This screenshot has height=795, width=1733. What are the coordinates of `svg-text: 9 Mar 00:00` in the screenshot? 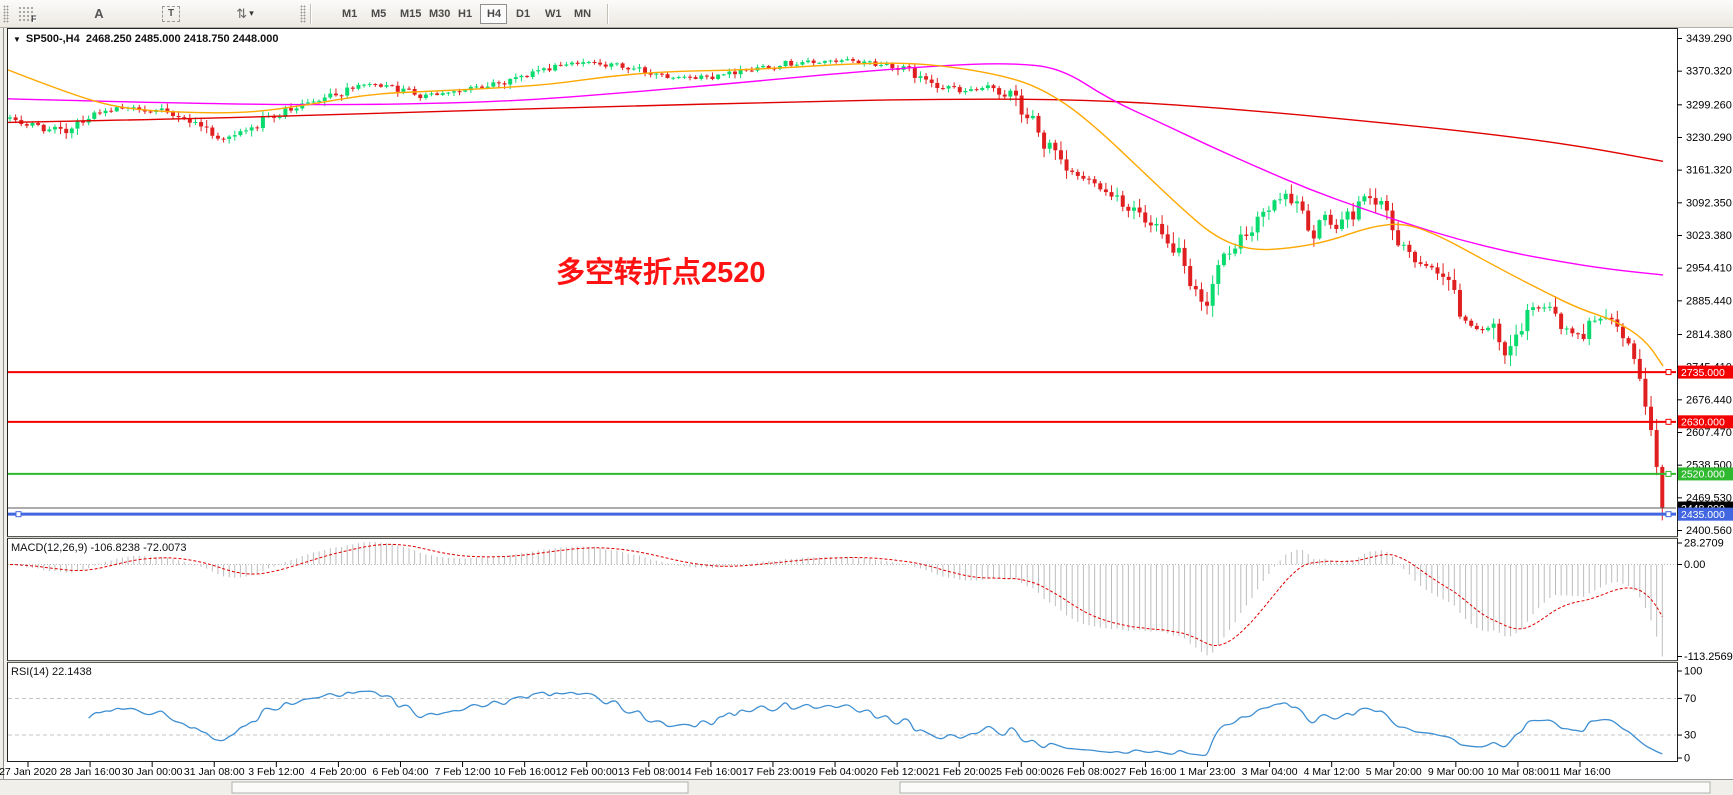 It's located at (1456, 772).